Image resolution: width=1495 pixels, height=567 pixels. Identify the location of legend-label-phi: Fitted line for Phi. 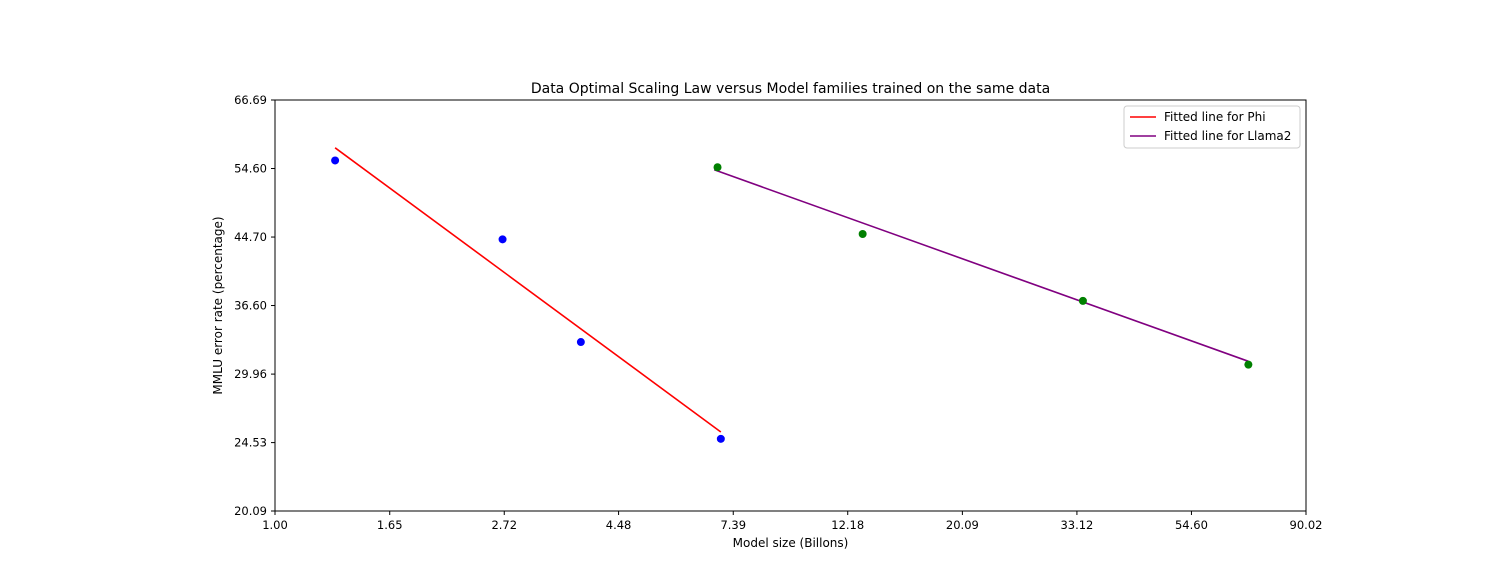
(1215, 117).